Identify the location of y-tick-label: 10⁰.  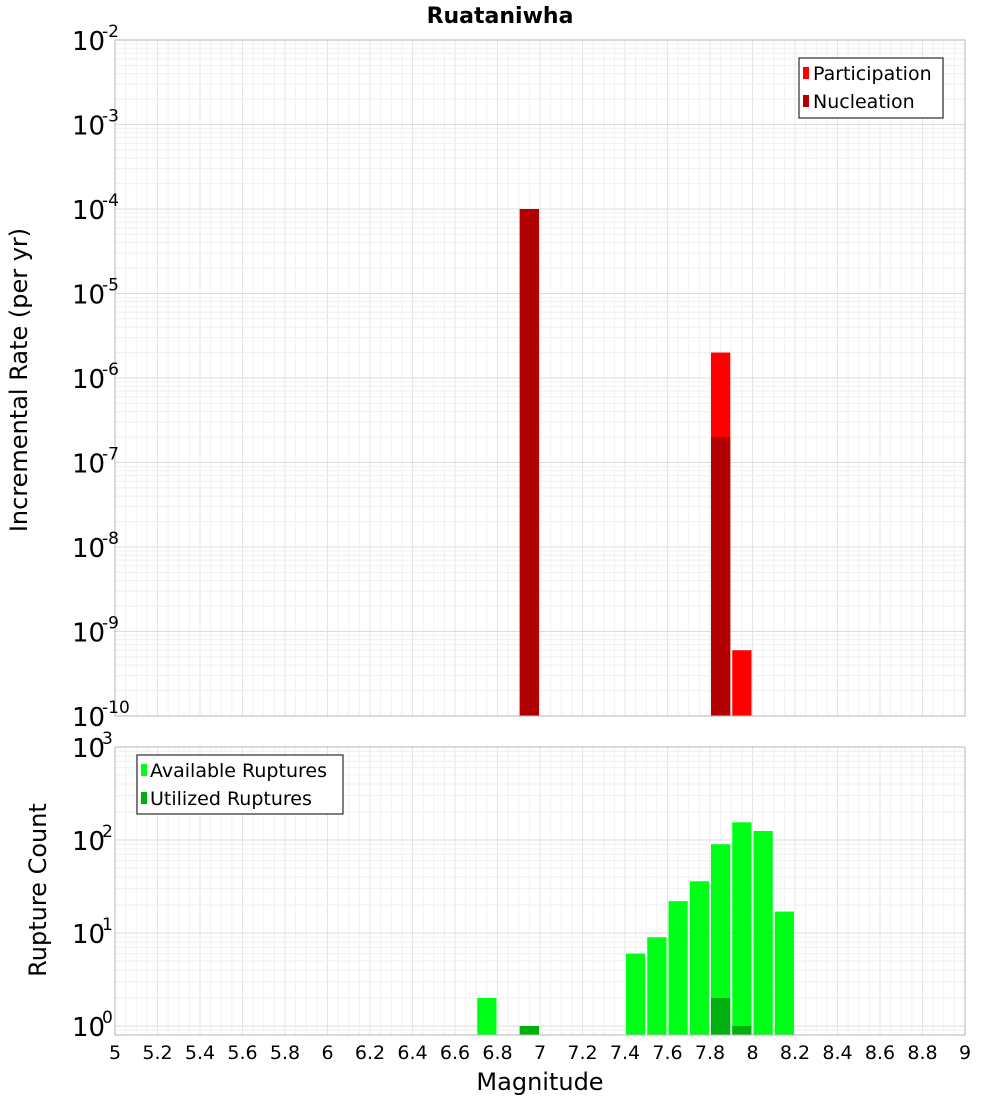
(92, 1025).